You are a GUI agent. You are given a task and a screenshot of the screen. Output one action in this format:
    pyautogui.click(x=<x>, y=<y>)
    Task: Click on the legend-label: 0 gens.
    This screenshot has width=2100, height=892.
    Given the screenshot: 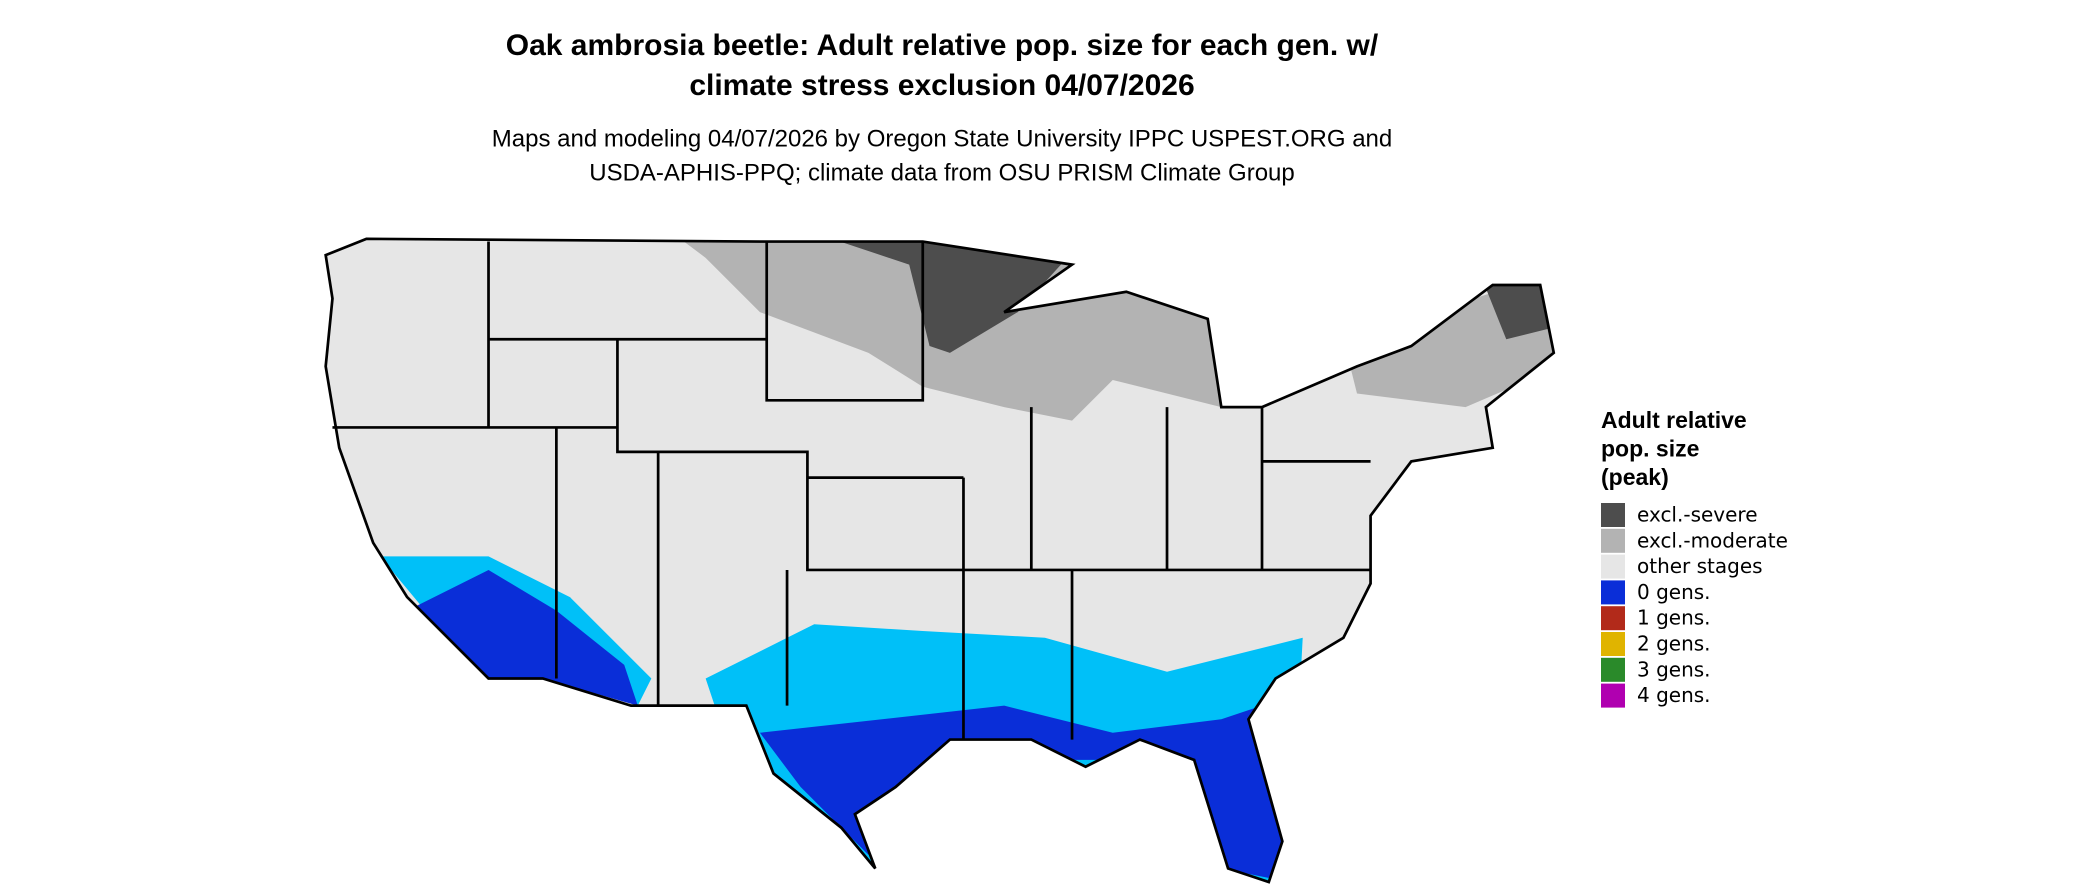 What is the action you would take?
    pyautogui.click(x=1674, y=592)
    